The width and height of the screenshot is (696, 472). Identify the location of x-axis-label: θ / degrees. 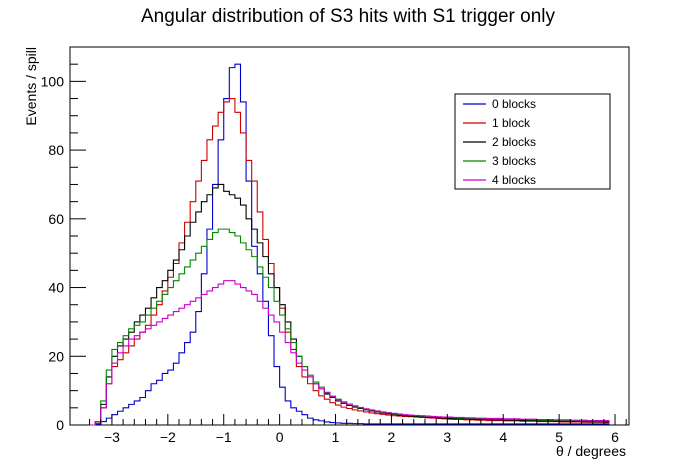
(591, 451).